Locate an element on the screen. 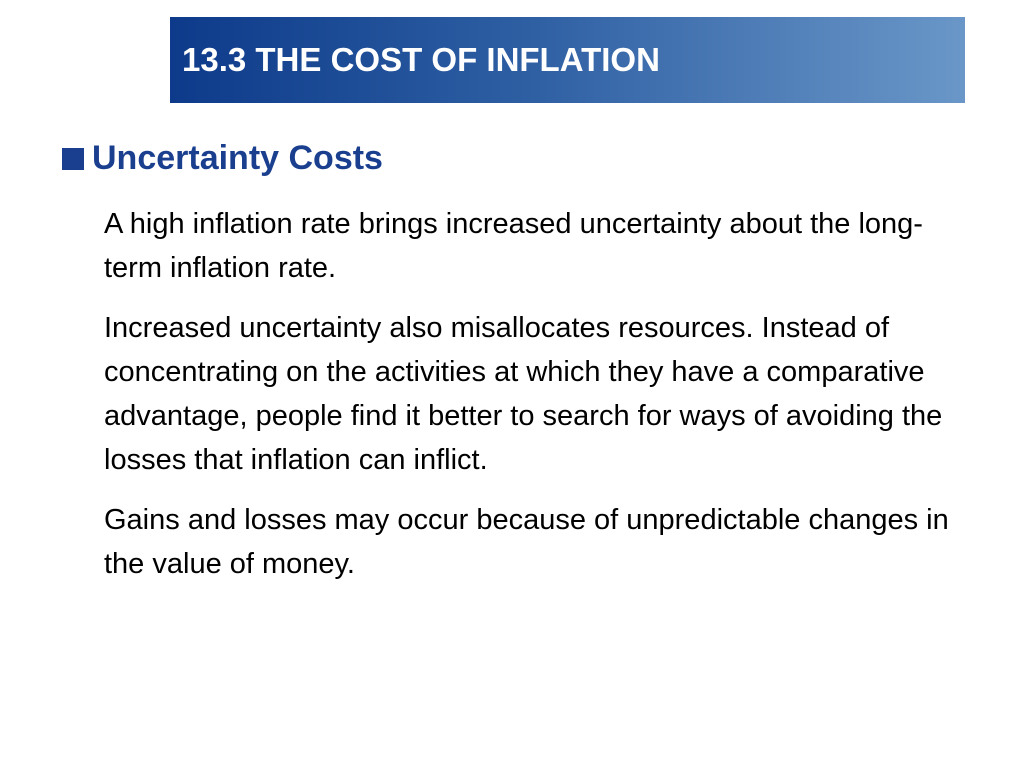 The image size is (1024, 768). square-bullet-icon is located at coordinates (73, 159).